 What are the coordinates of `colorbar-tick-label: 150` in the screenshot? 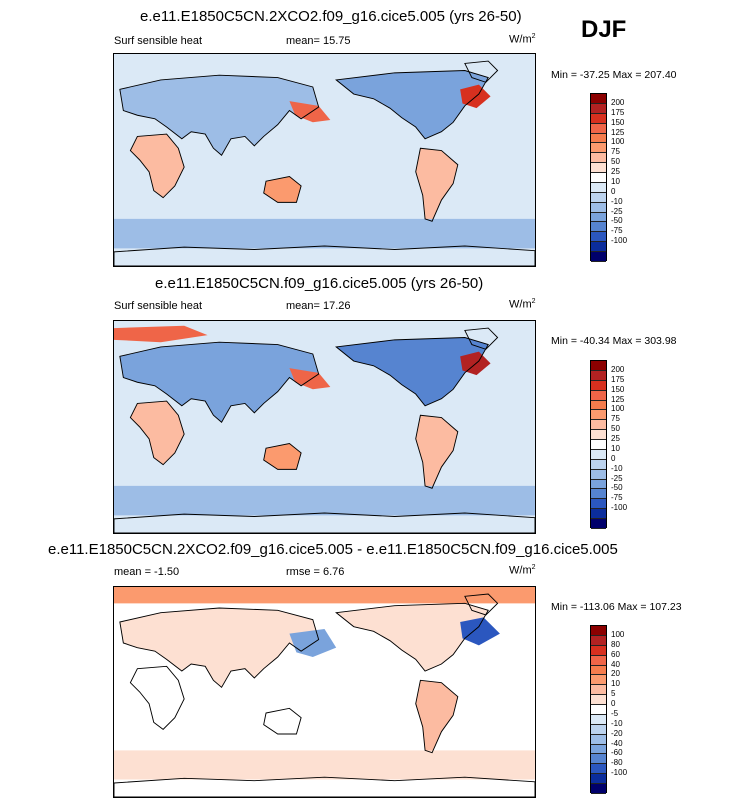 It's located at (618, 122).